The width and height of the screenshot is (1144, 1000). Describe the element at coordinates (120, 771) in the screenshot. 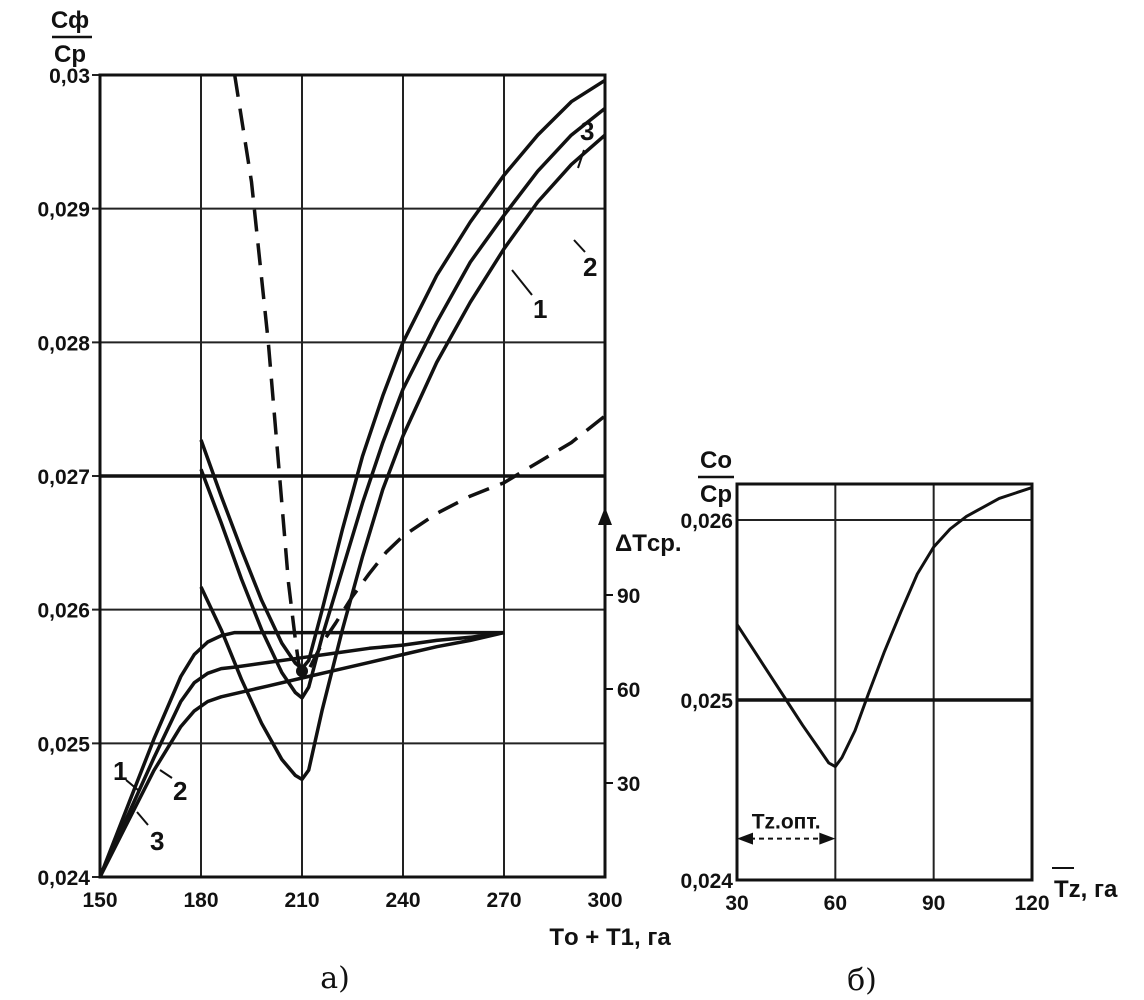

I see `right-axis-series-label: 1` at that location.